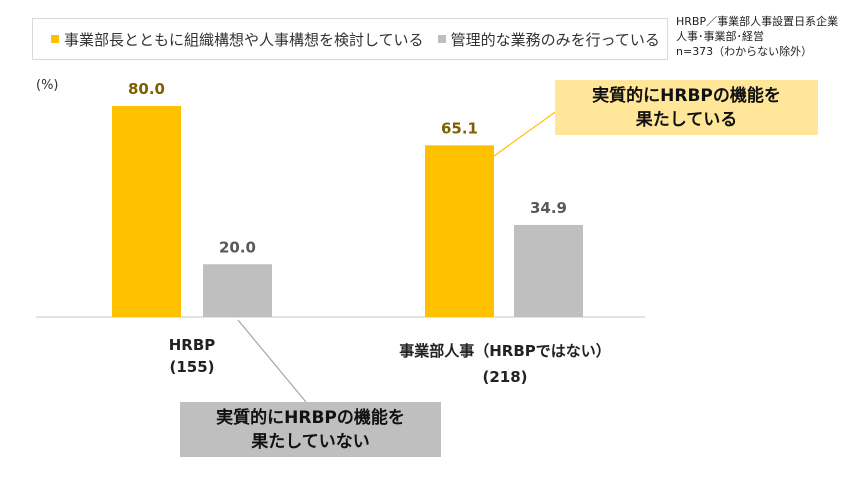 The height and width of the screenshot is (480, 865). I want to click on legend-item-1: 事業部長とともに組織構想や人事構想を検討している, so click(237, 39).